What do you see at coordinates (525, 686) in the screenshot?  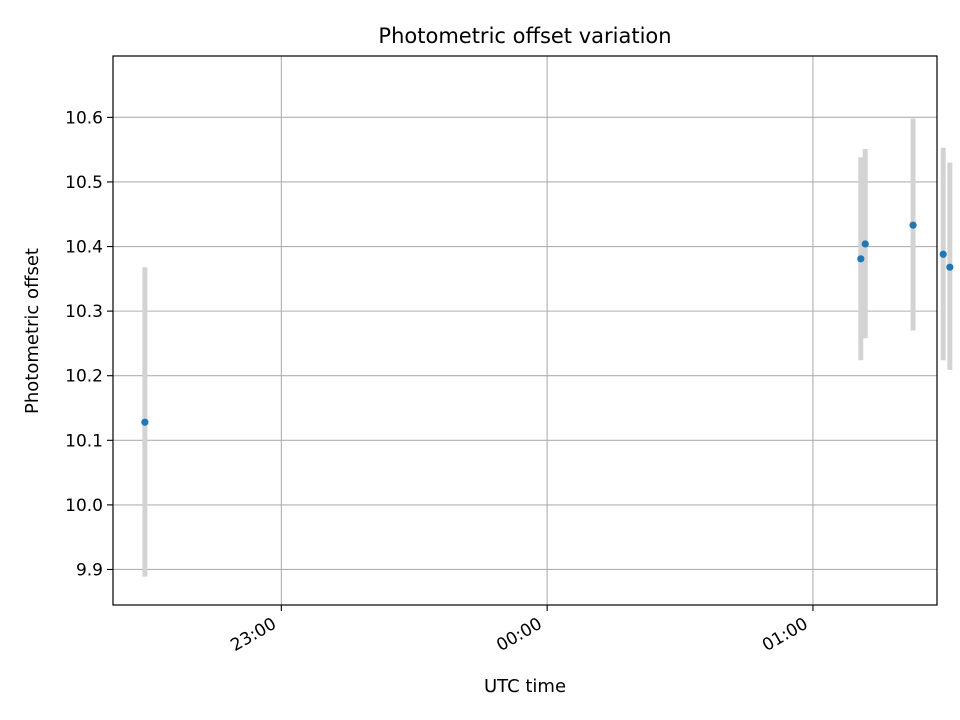 I see `x-axis-label: UTC time` at bounding box center [525, 686].